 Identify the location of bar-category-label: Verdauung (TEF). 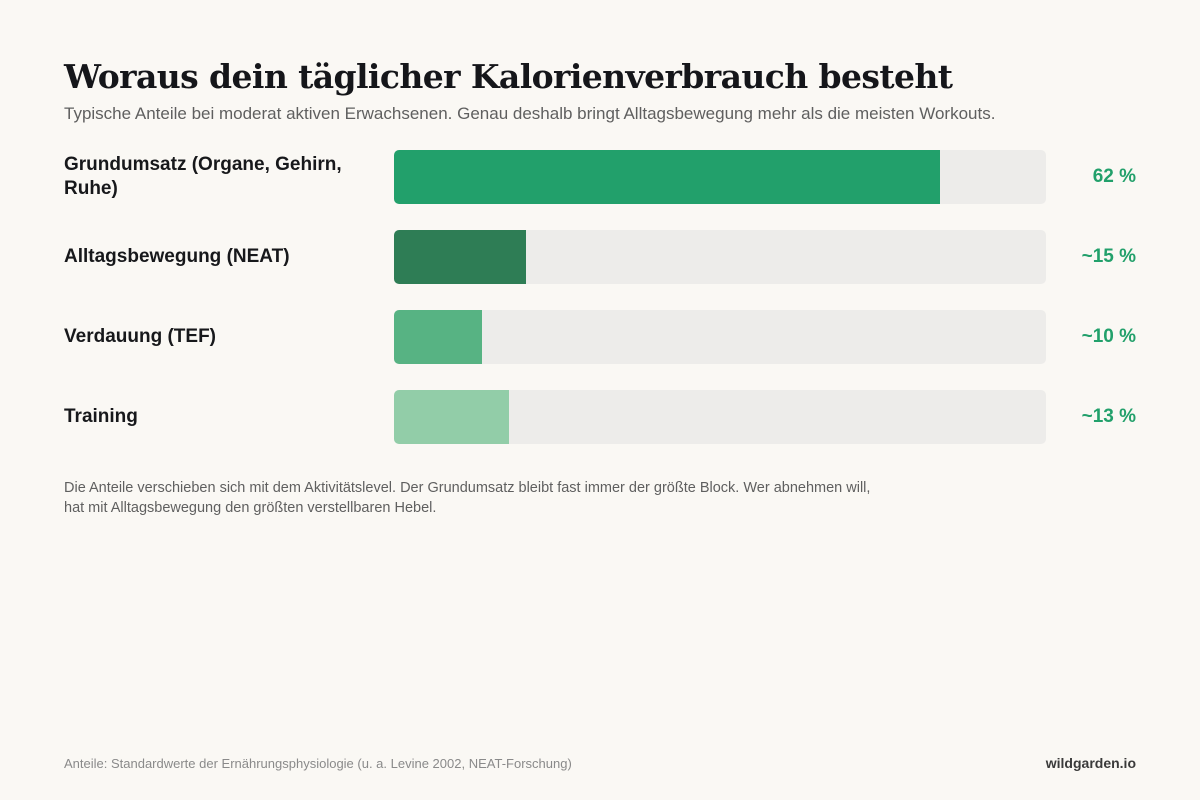
(140, 336).